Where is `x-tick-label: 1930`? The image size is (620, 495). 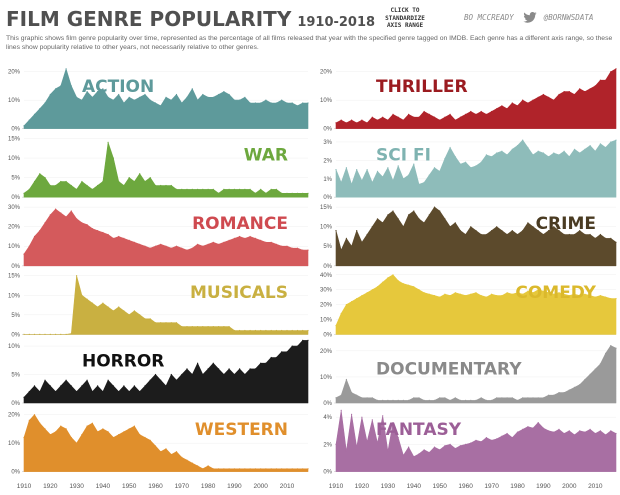
x-tick-label: 1930 is located at coordinates (388, 486).